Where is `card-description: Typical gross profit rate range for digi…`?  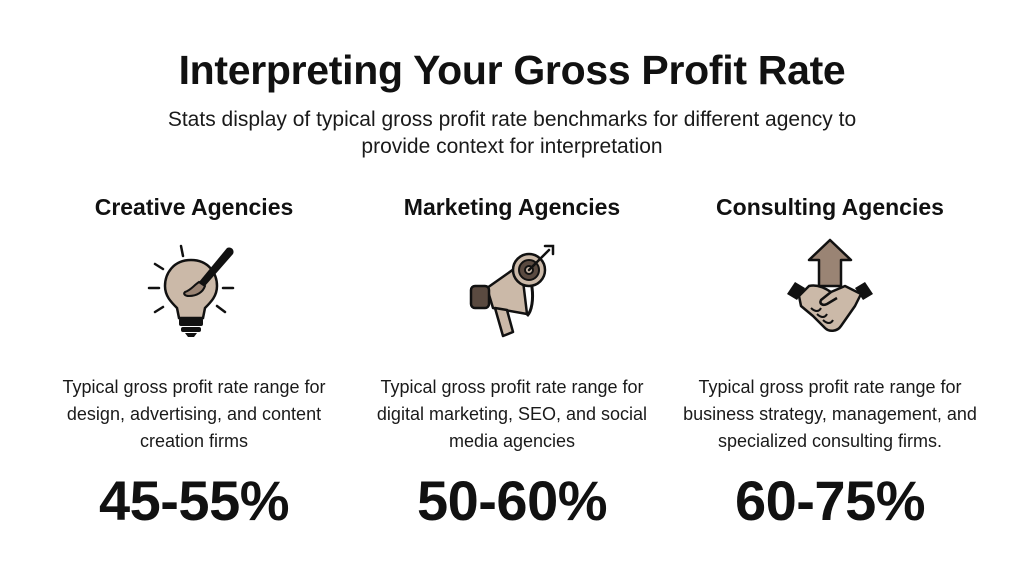 card-description: Typical gross profit rate range for digi… is located at coordinates (512, 414).